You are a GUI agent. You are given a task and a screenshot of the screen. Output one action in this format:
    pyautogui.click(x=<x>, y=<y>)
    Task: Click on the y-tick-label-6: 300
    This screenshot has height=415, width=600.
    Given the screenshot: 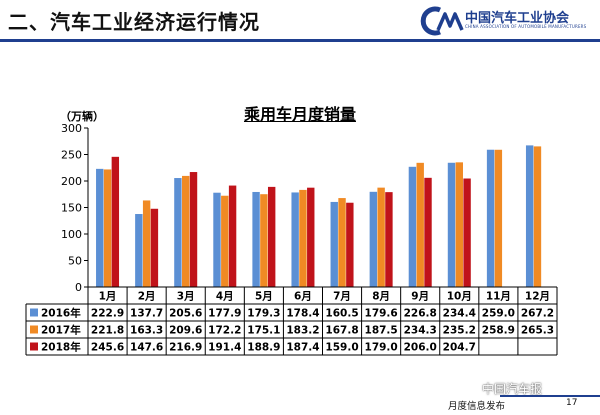 What is the action you would take?
    pyautogui.click(x=71, y=128)
    